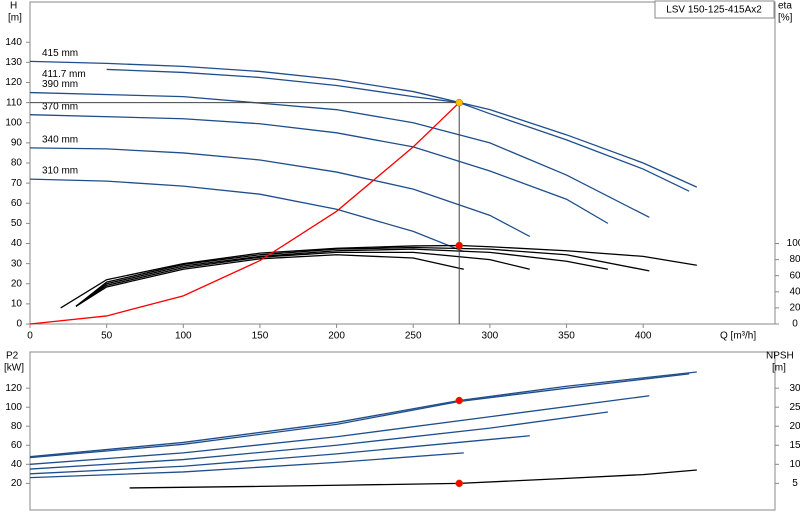  What do you see at coordinates (14, 368) in the screenshot?
I see `y-axis-unit: [kW]` at bounding box center [14, 368].